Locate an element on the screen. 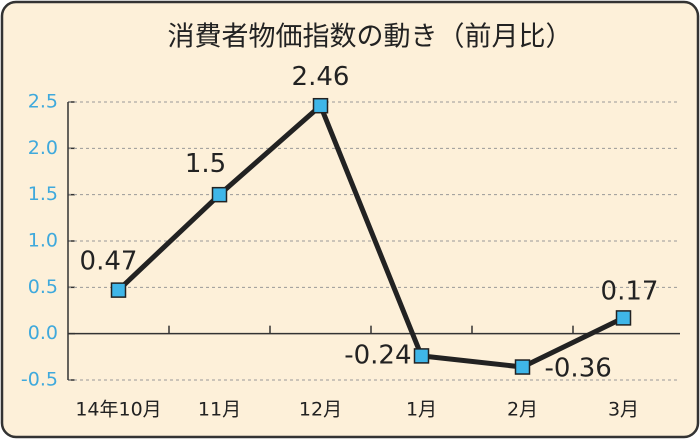 Image resolution: width=700 pixels, height=439 pixels. y-tick-label: 2.0 is located at coordinates (43, 148).